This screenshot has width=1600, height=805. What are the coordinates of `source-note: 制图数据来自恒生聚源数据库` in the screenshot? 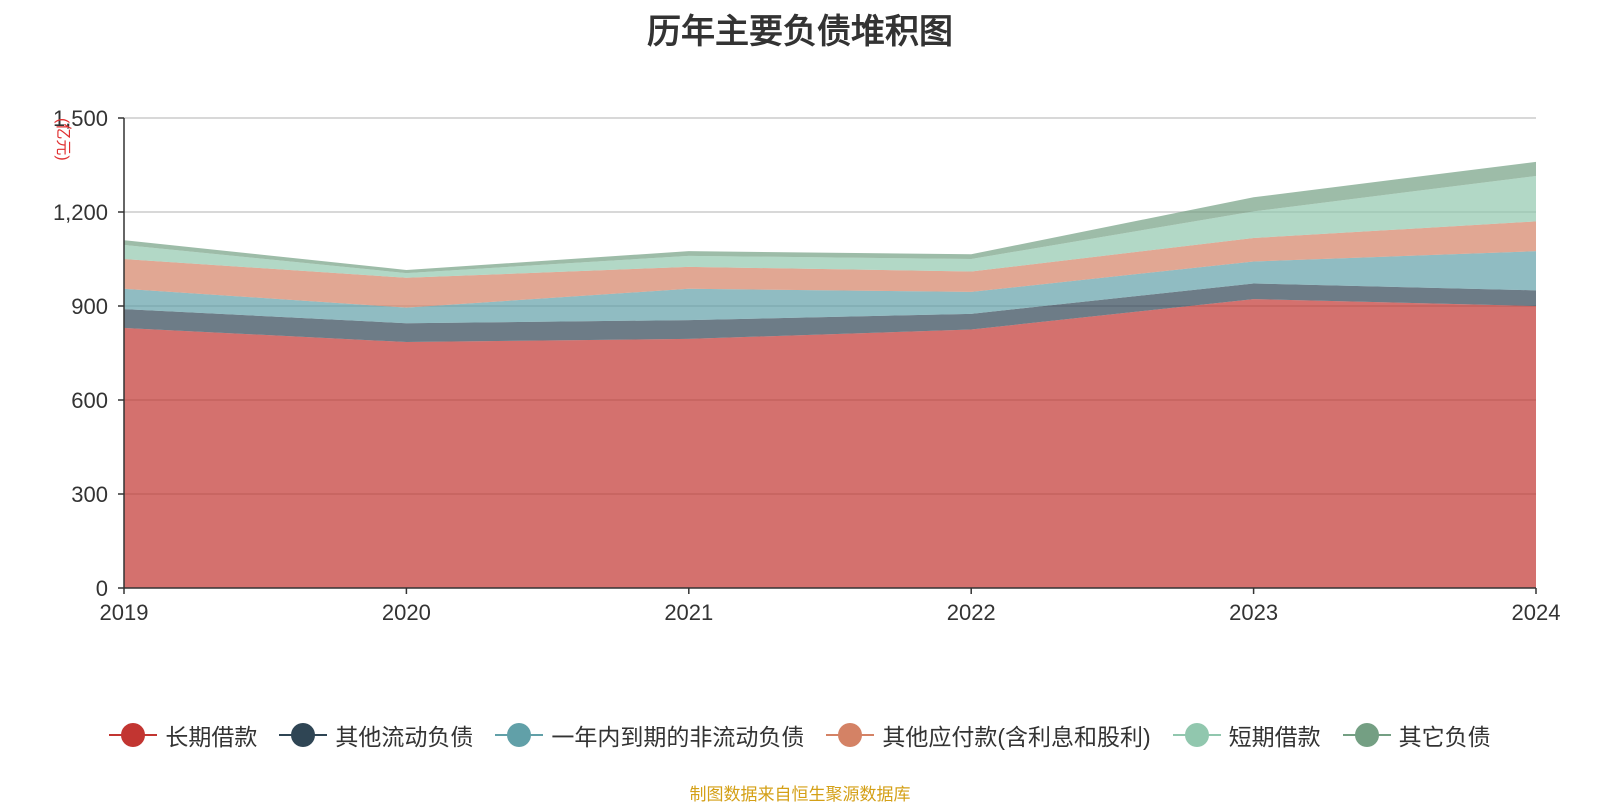 It's located at (800, 794).